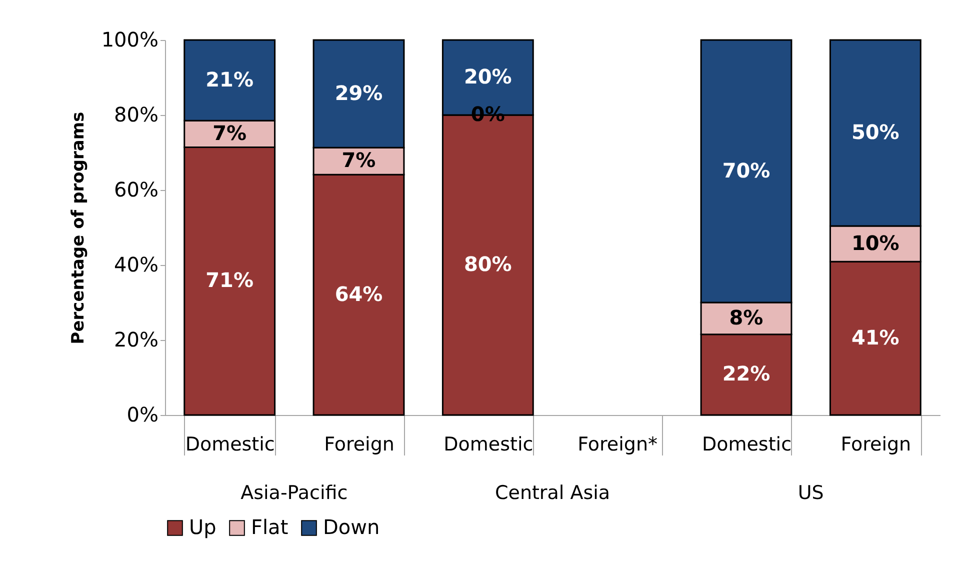 This screenshot has height=580, width=958. What do you see at coordinates (358, 294) in the screenshot?
I see `data-label: 64%` at bounding box center [358, 294].